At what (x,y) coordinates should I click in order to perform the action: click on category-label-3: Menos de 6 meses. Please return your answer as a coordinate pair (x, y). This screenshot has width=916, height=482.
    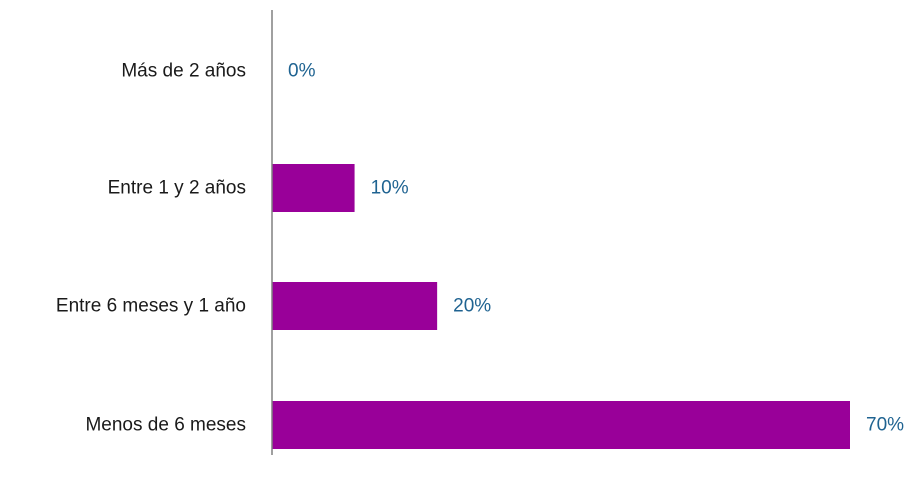
    Looking at the image, I should click on (165, 425).